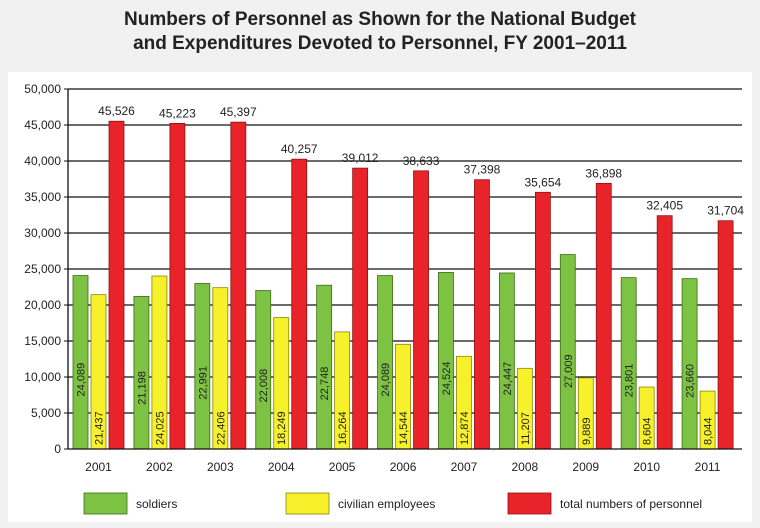  What do you see at coordinates (464, 467) in the screenshot?
I see `x-tick-label: 2007` at bounding box center [464, 467].